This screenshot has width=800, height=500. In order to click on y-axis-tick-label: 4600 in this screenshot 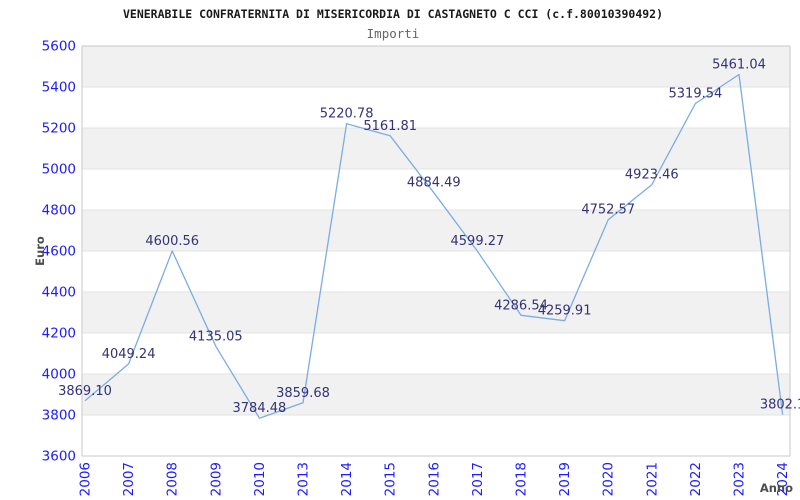, I will do `click(59, 252)`.